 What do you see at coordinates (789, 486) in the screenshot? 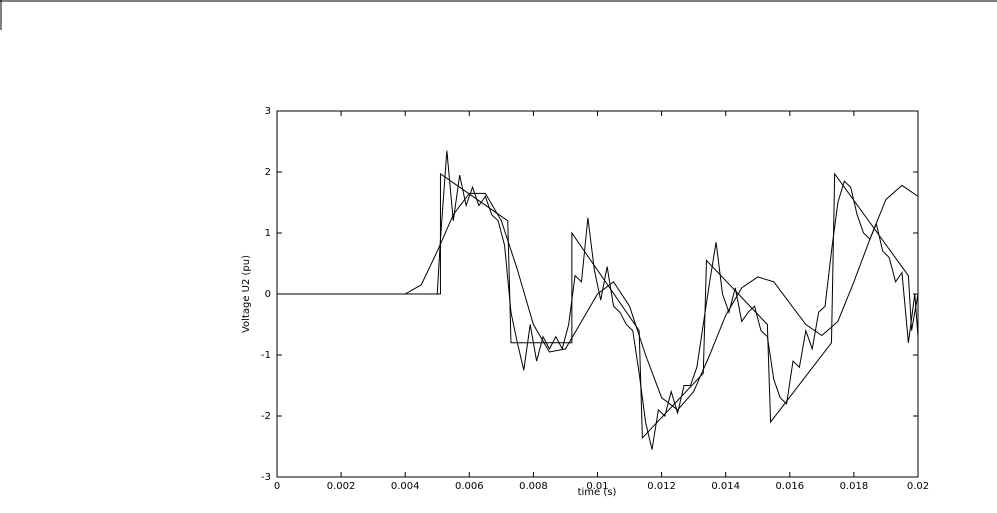
I see `x-tick-label: 0.016` at bounding box center [789, 486].